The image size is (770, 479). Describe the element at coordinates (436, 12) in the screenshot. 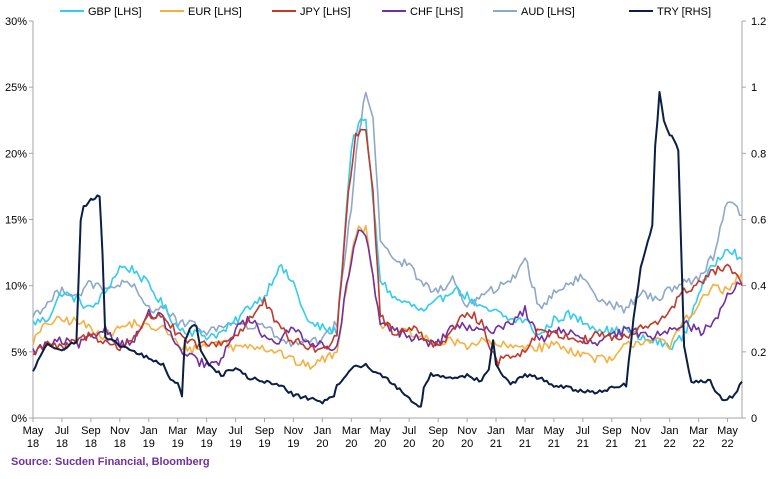

I see `legend-label: CHF [LHS]` at that location.